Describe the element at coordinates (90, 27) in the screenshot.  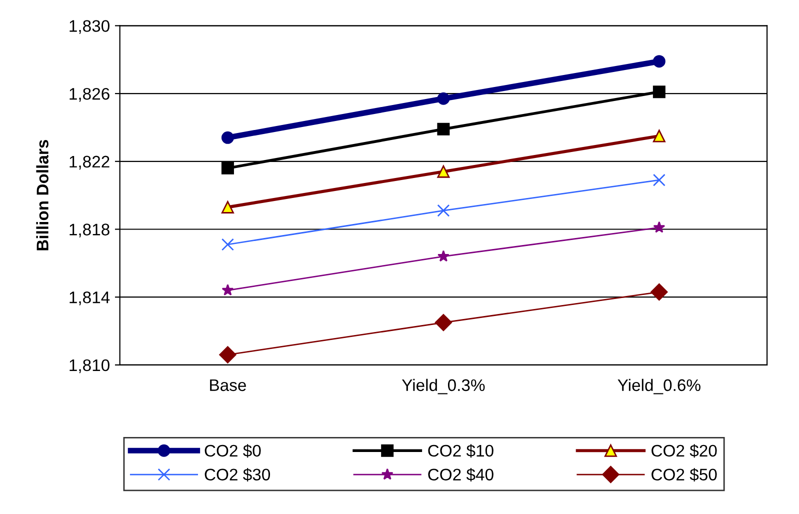
I see `y-tick-label: 1,830` at that location.